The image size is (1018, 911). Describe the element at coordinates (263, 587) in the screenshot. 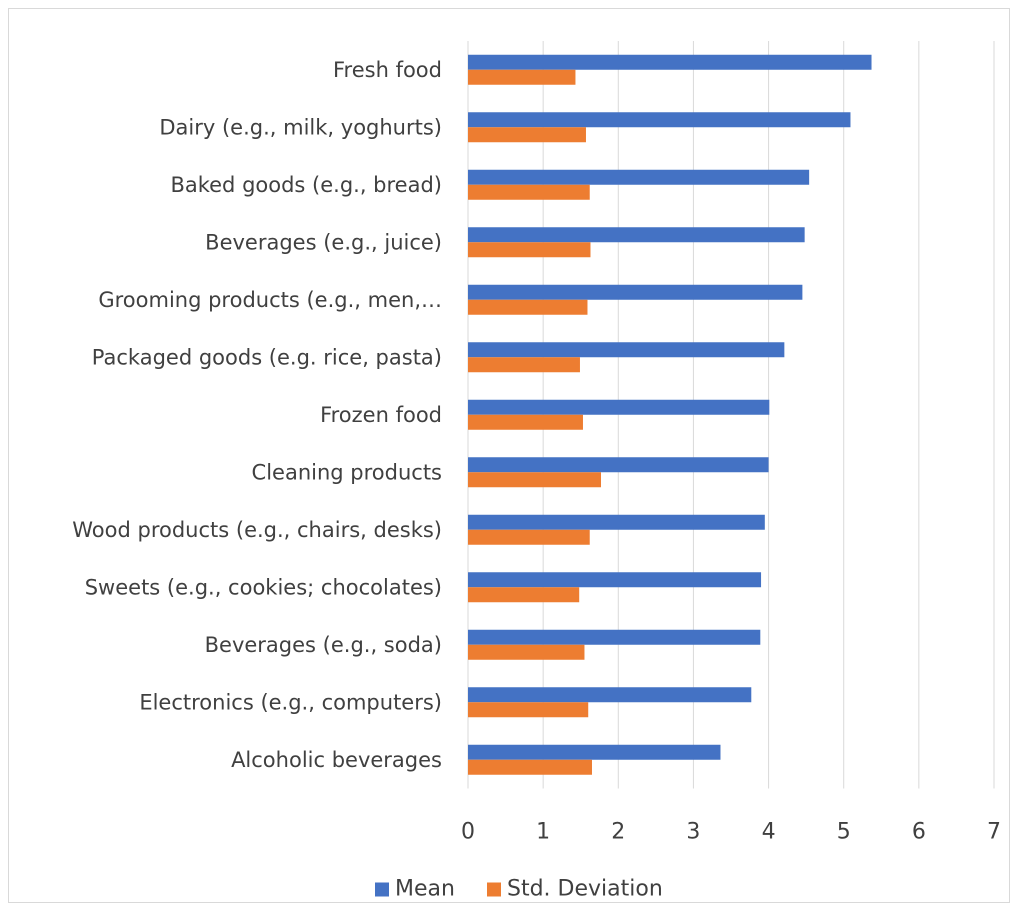

I see `category-label: Sweets (e.g., cookies; chocolates)` at that location.